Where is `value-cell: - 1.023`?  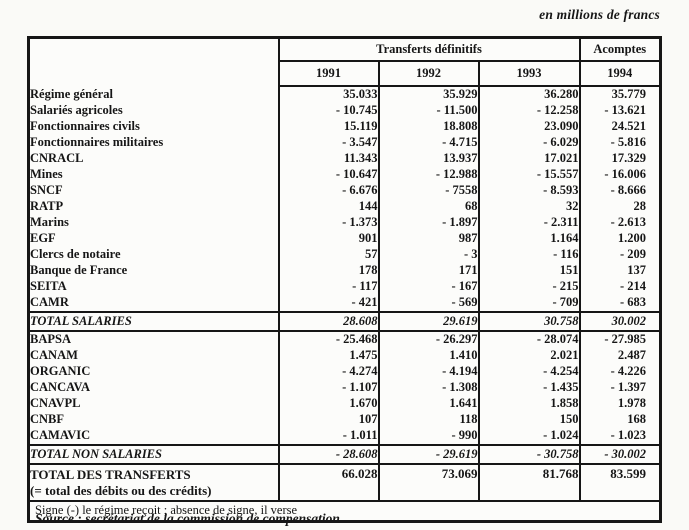
value-cell: - 1.023 is located at coordinates (619, 436).